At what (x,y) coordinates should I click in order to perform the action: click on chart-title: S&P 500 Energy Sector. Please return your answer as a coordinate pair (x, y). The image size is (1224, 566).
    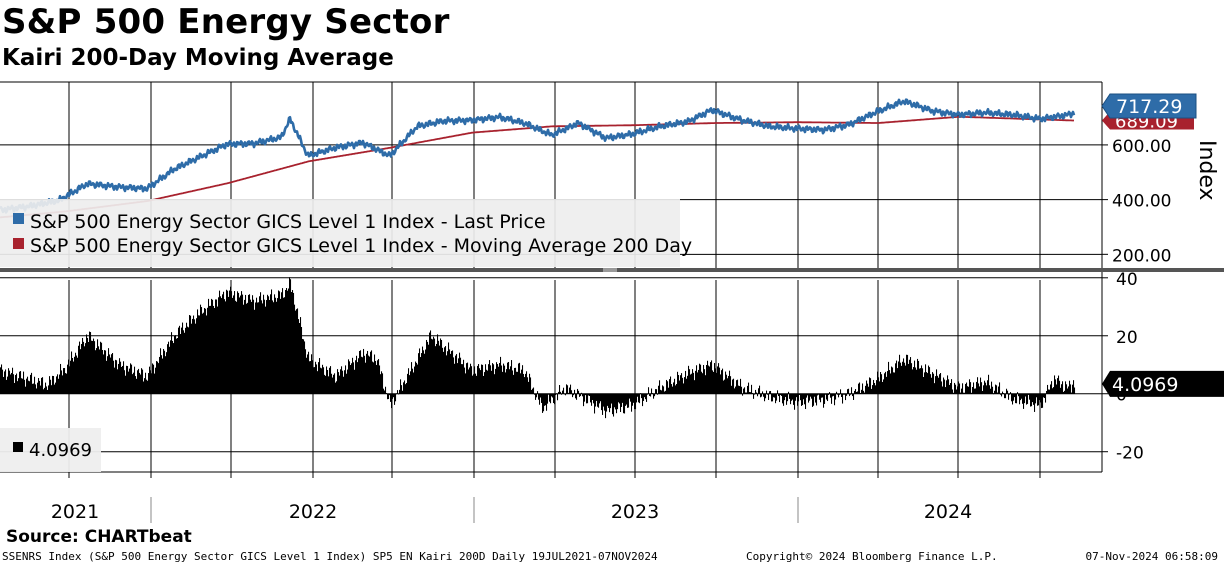
    Looking at the image, I should click on (226, 22).